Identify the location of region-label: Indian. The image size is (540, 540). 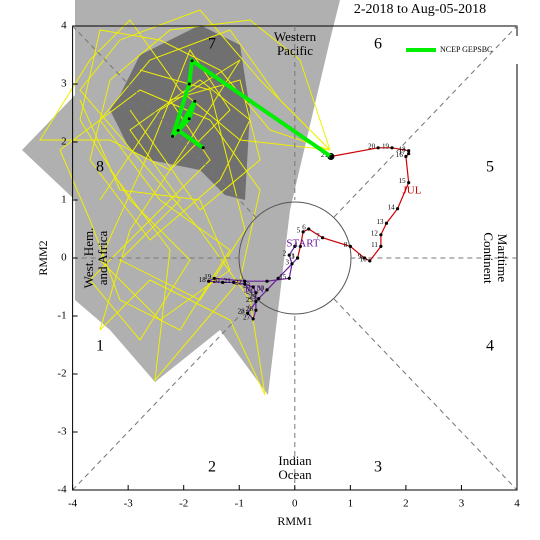
(295, 460).